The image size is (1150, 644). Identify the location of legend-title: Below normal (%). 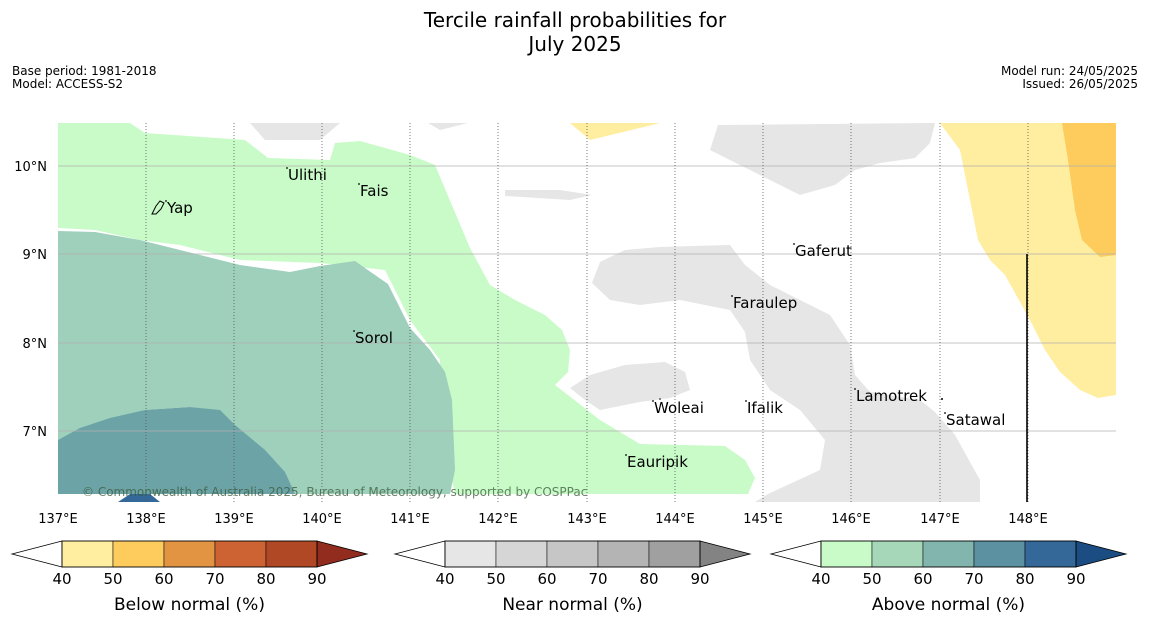
(189, 605).